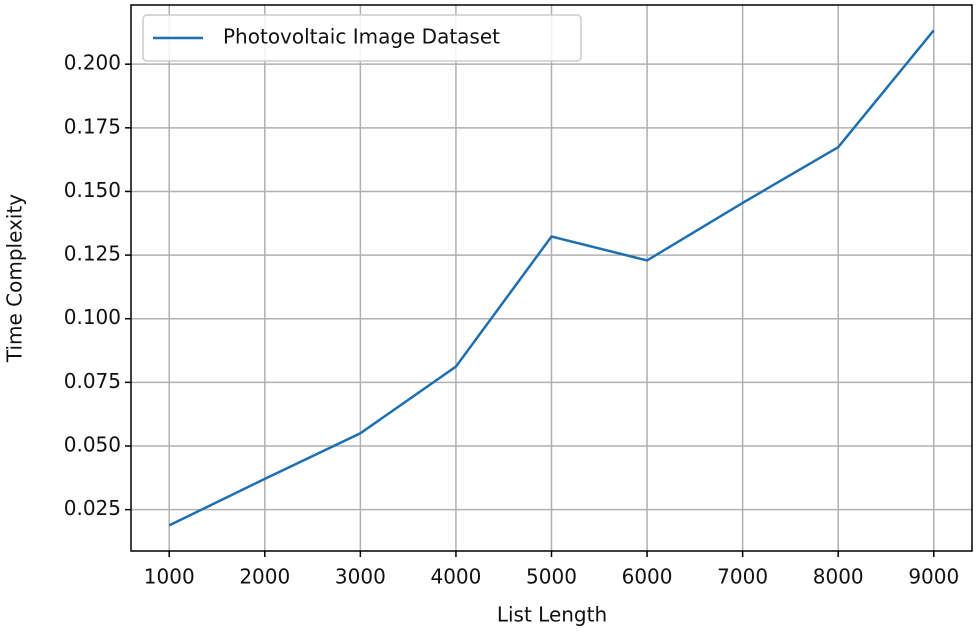 The height and width of the screenshot is (635, 980). I want to click on x-tick-label: 9000, so click(933, 577).